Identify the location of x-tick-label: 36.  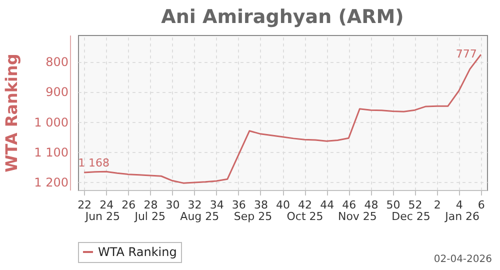
(239, 205).